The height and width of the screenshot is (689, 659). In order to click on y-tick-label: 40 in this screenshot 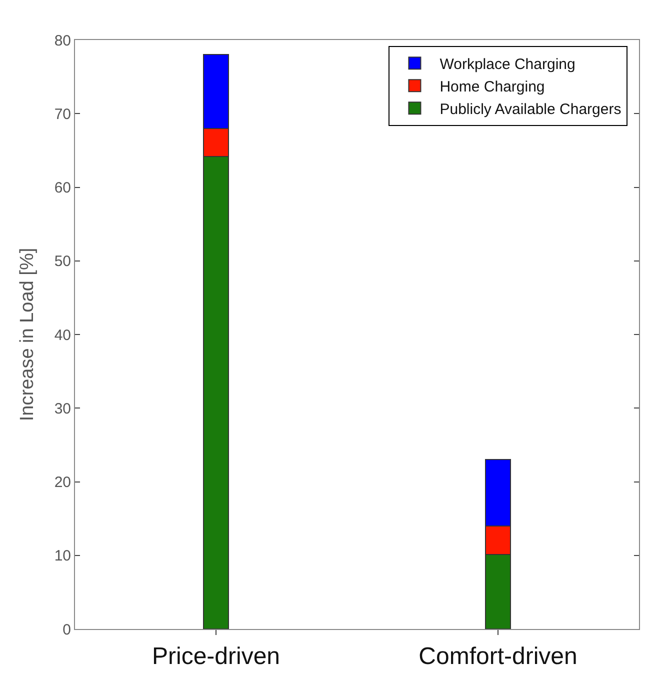, I will do `click(62, 335)`.